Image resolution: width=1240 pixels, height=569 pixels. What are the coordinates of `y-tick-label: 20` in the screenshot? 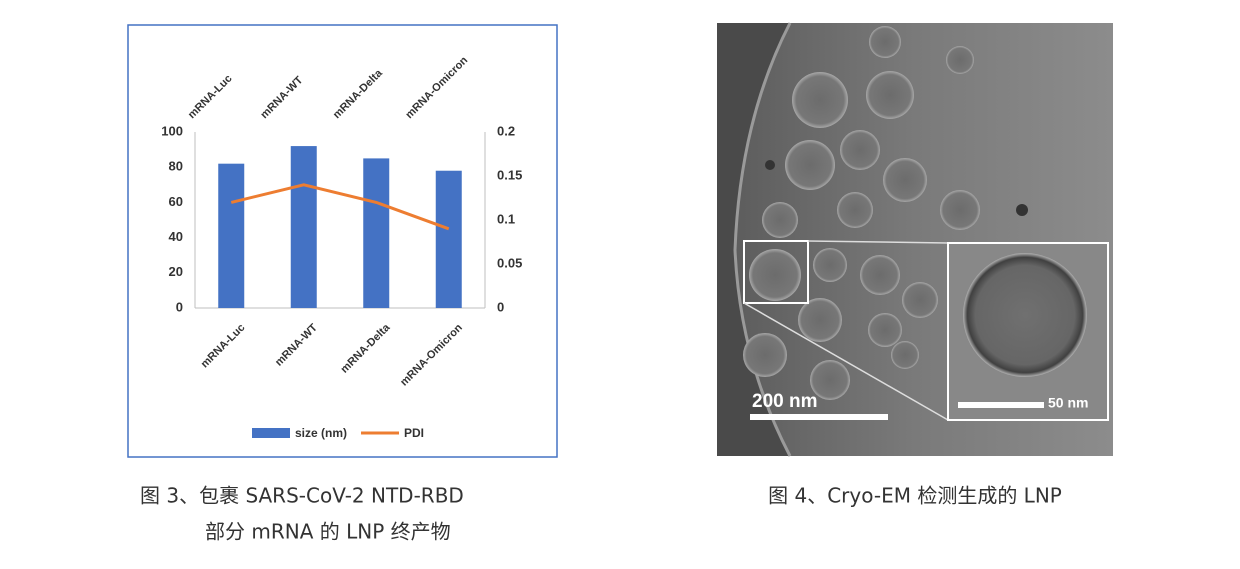 It's located at (176, 271).